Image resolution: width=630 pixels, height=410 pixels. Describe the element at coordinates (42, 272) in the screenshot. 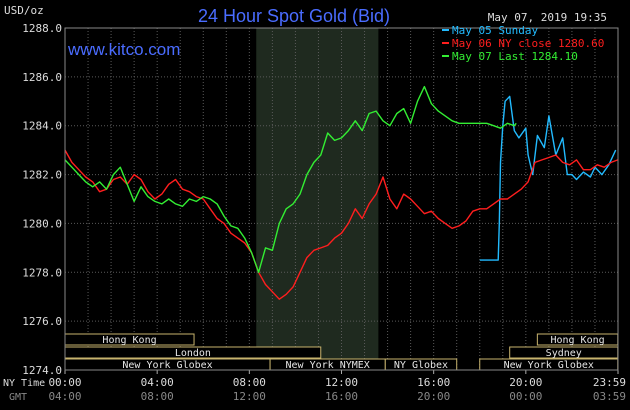

I see `y-tick-label: 1278.0` at that location.